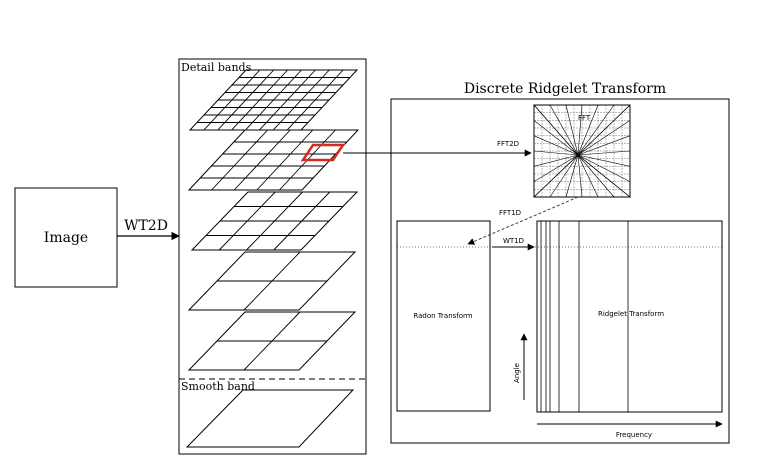 The image size is (779, 469). Describe the element at coordinates (146, 226) in the screenshot. I see `wt2d-label: WT2D` at that location.